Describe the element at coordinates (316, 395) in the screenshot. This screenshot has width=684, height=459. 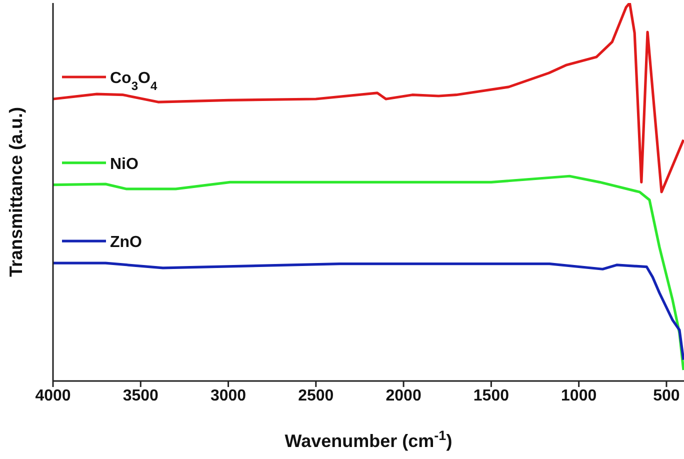
I see `x-tick-label: 2500` at that location.